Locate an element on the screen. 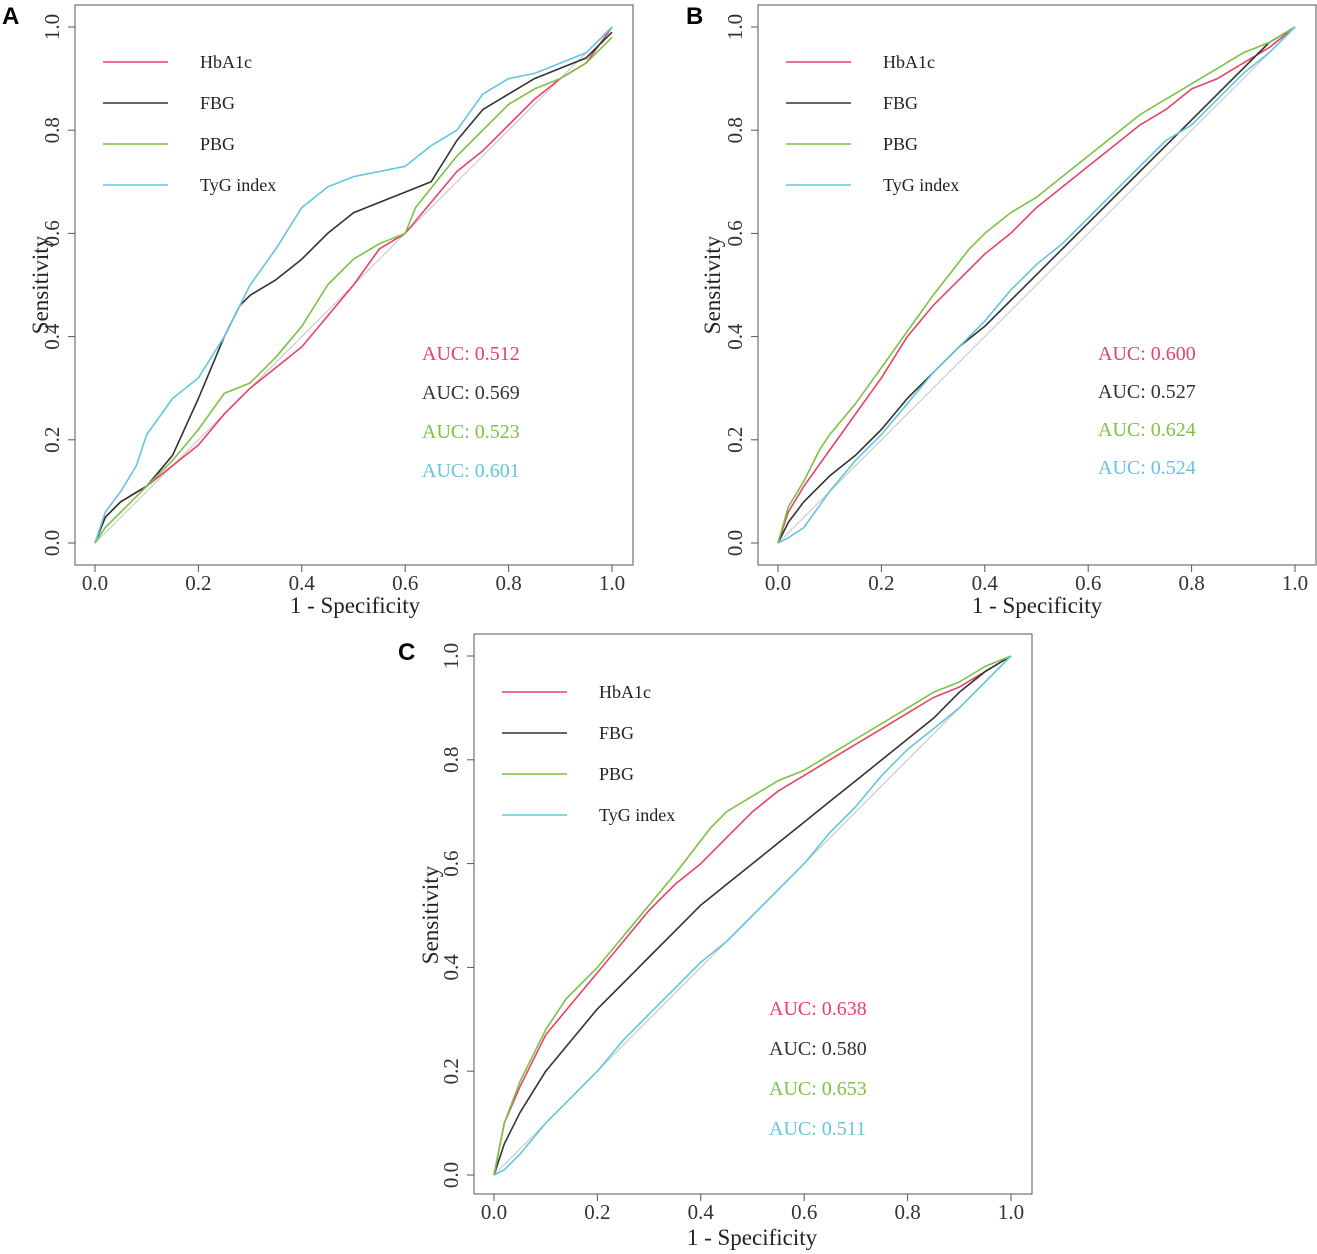 This screenshot has height=1254, width=1317. auc-annotation: AUC: 0.600 is located at coordinates (1147, 354).